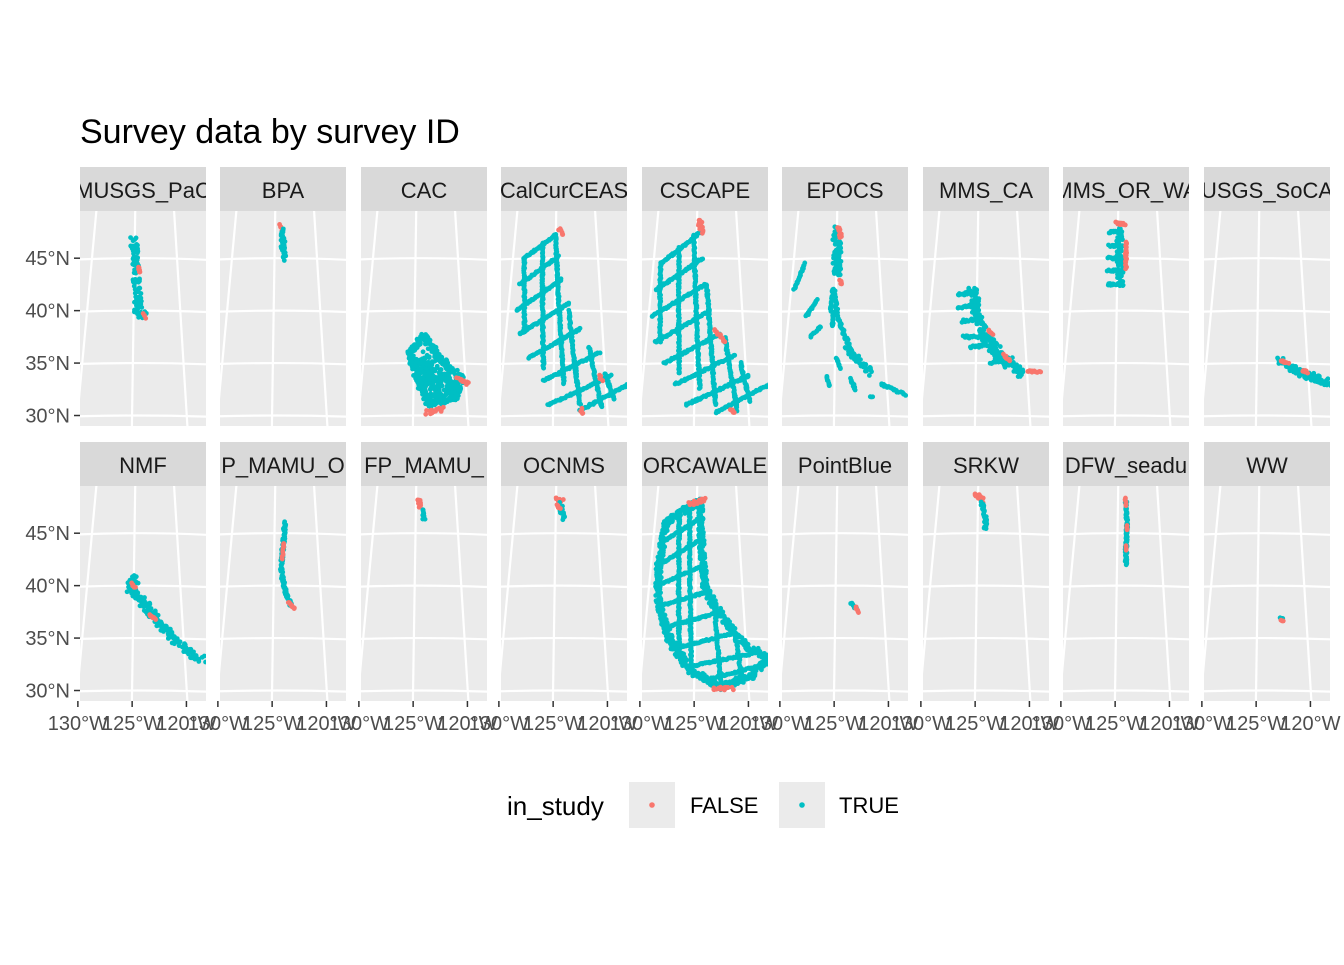 This screenshot has height=965, width=1344. Describe the element at coordinates (845, 296) in the screenshot. I see `facet-panel: EPOCS` at that location.